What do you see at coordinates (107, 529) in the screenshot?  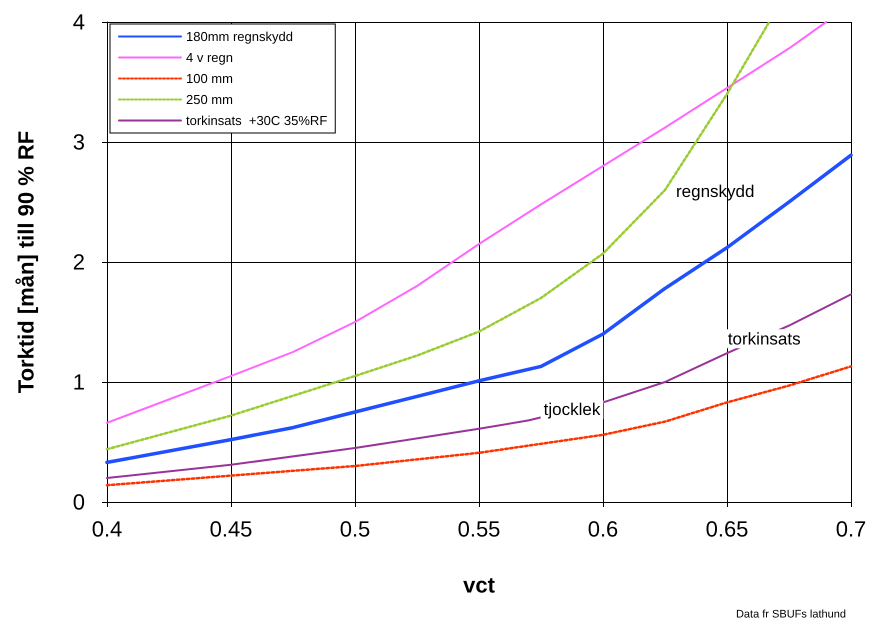 I see `x-tick-label: 0.4` at bounding box center [107, 529].